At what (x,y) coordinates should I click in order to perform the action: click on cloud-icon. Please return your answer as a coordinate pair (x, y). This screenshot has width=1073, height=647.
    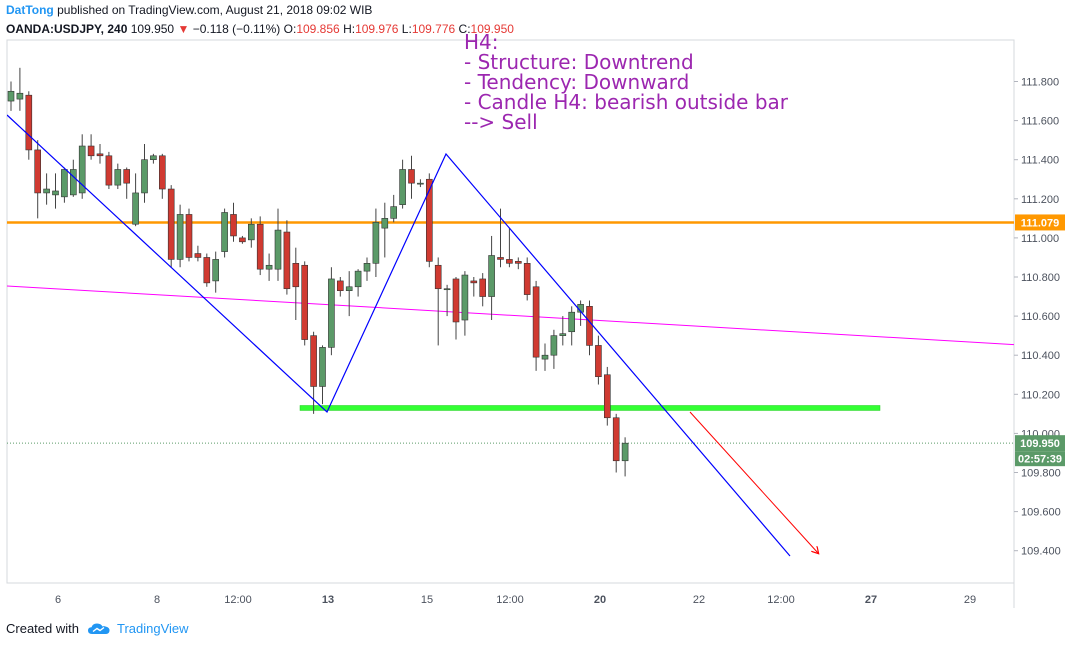
    Looking at the image, I should click on (98, 628).